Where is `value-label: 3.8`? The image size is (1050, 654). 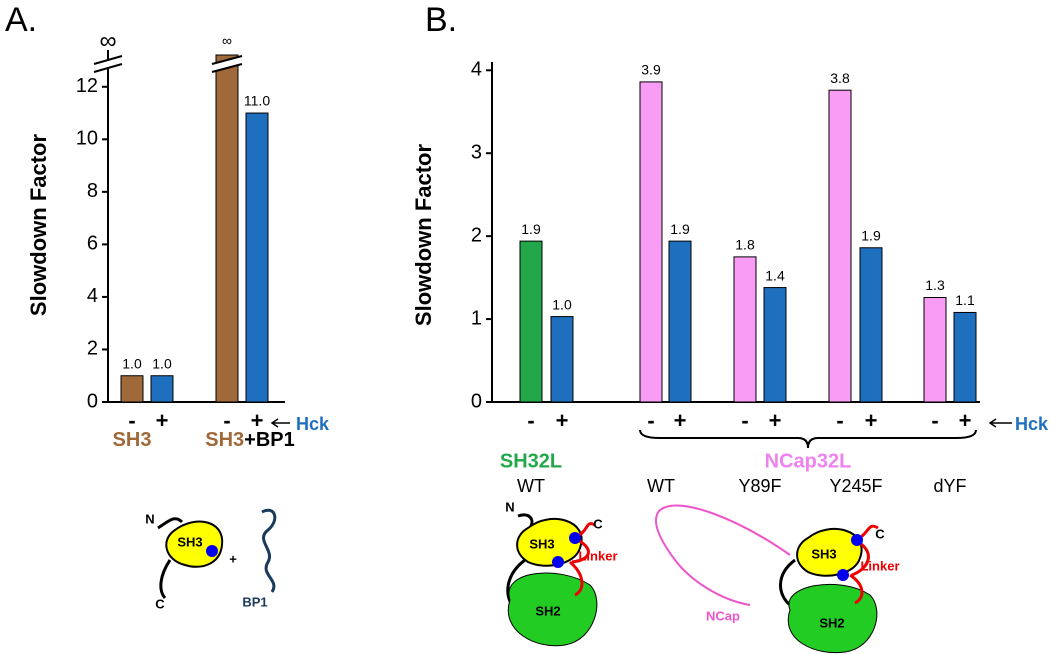
value-label: 3.8 is located at coordinates (840, 78).